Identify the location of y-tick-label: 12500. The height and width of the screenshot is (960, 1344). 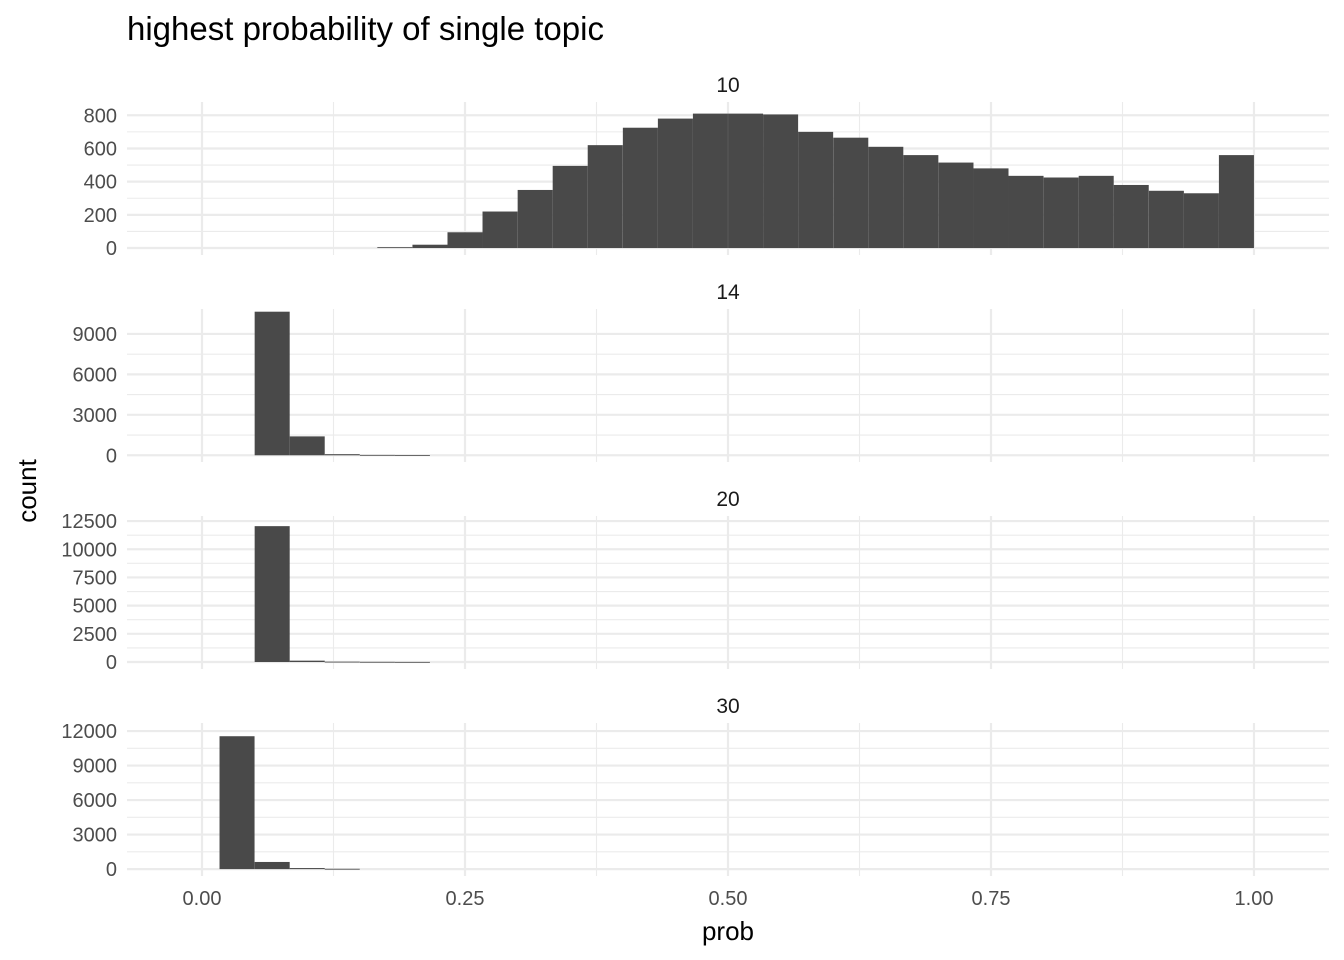
(89, 522).